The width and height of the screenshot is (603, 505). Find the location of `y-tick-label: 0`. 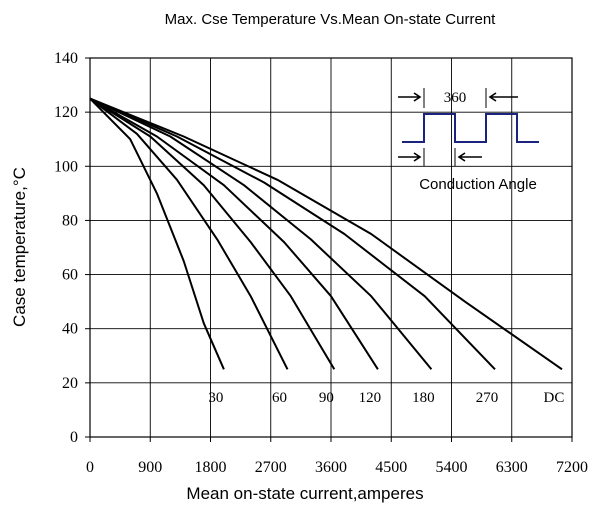

y-tick-label: 0 is located at coordinates (74, 437).